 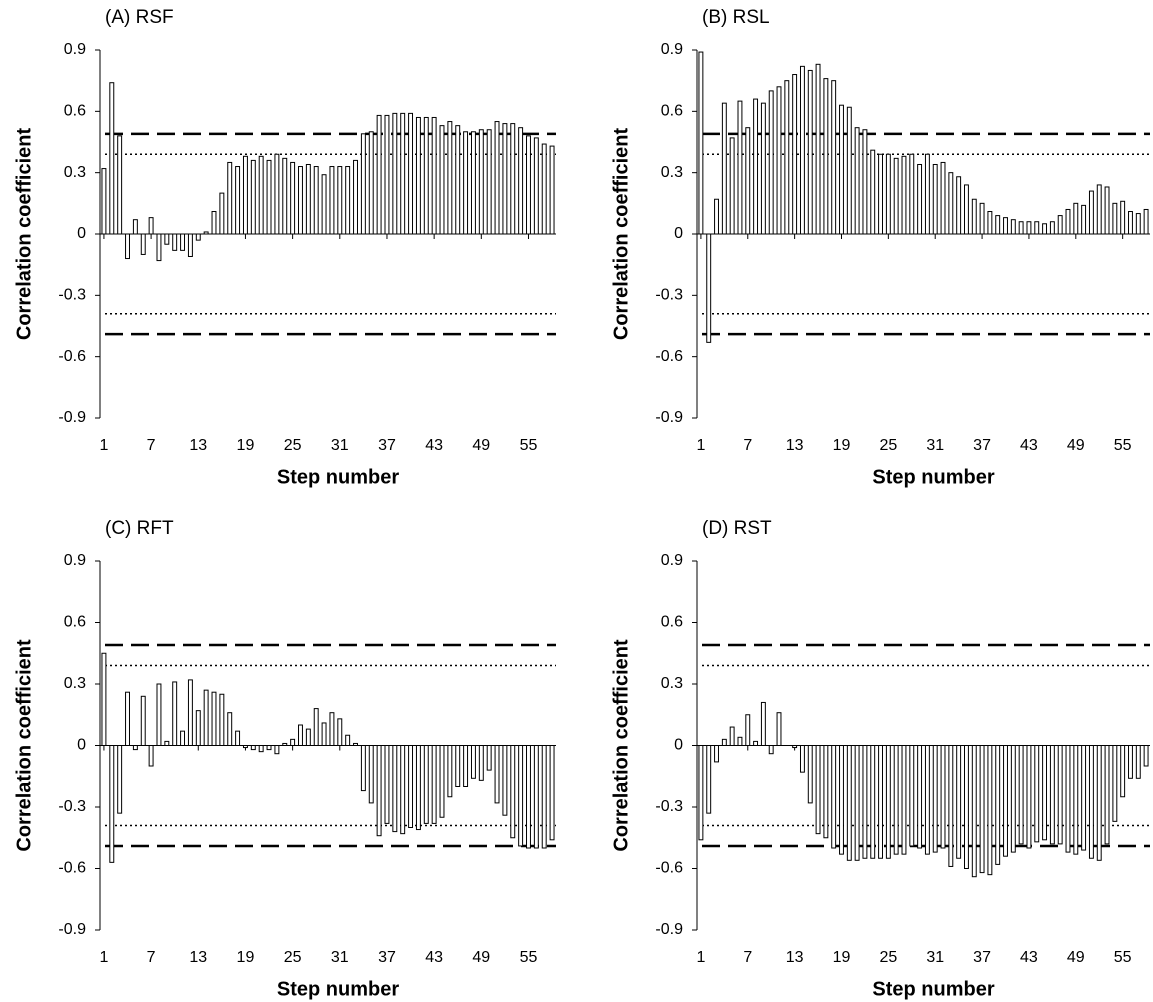 I want to click on y-tick-label: 0.3, so click(x=672, y=172).